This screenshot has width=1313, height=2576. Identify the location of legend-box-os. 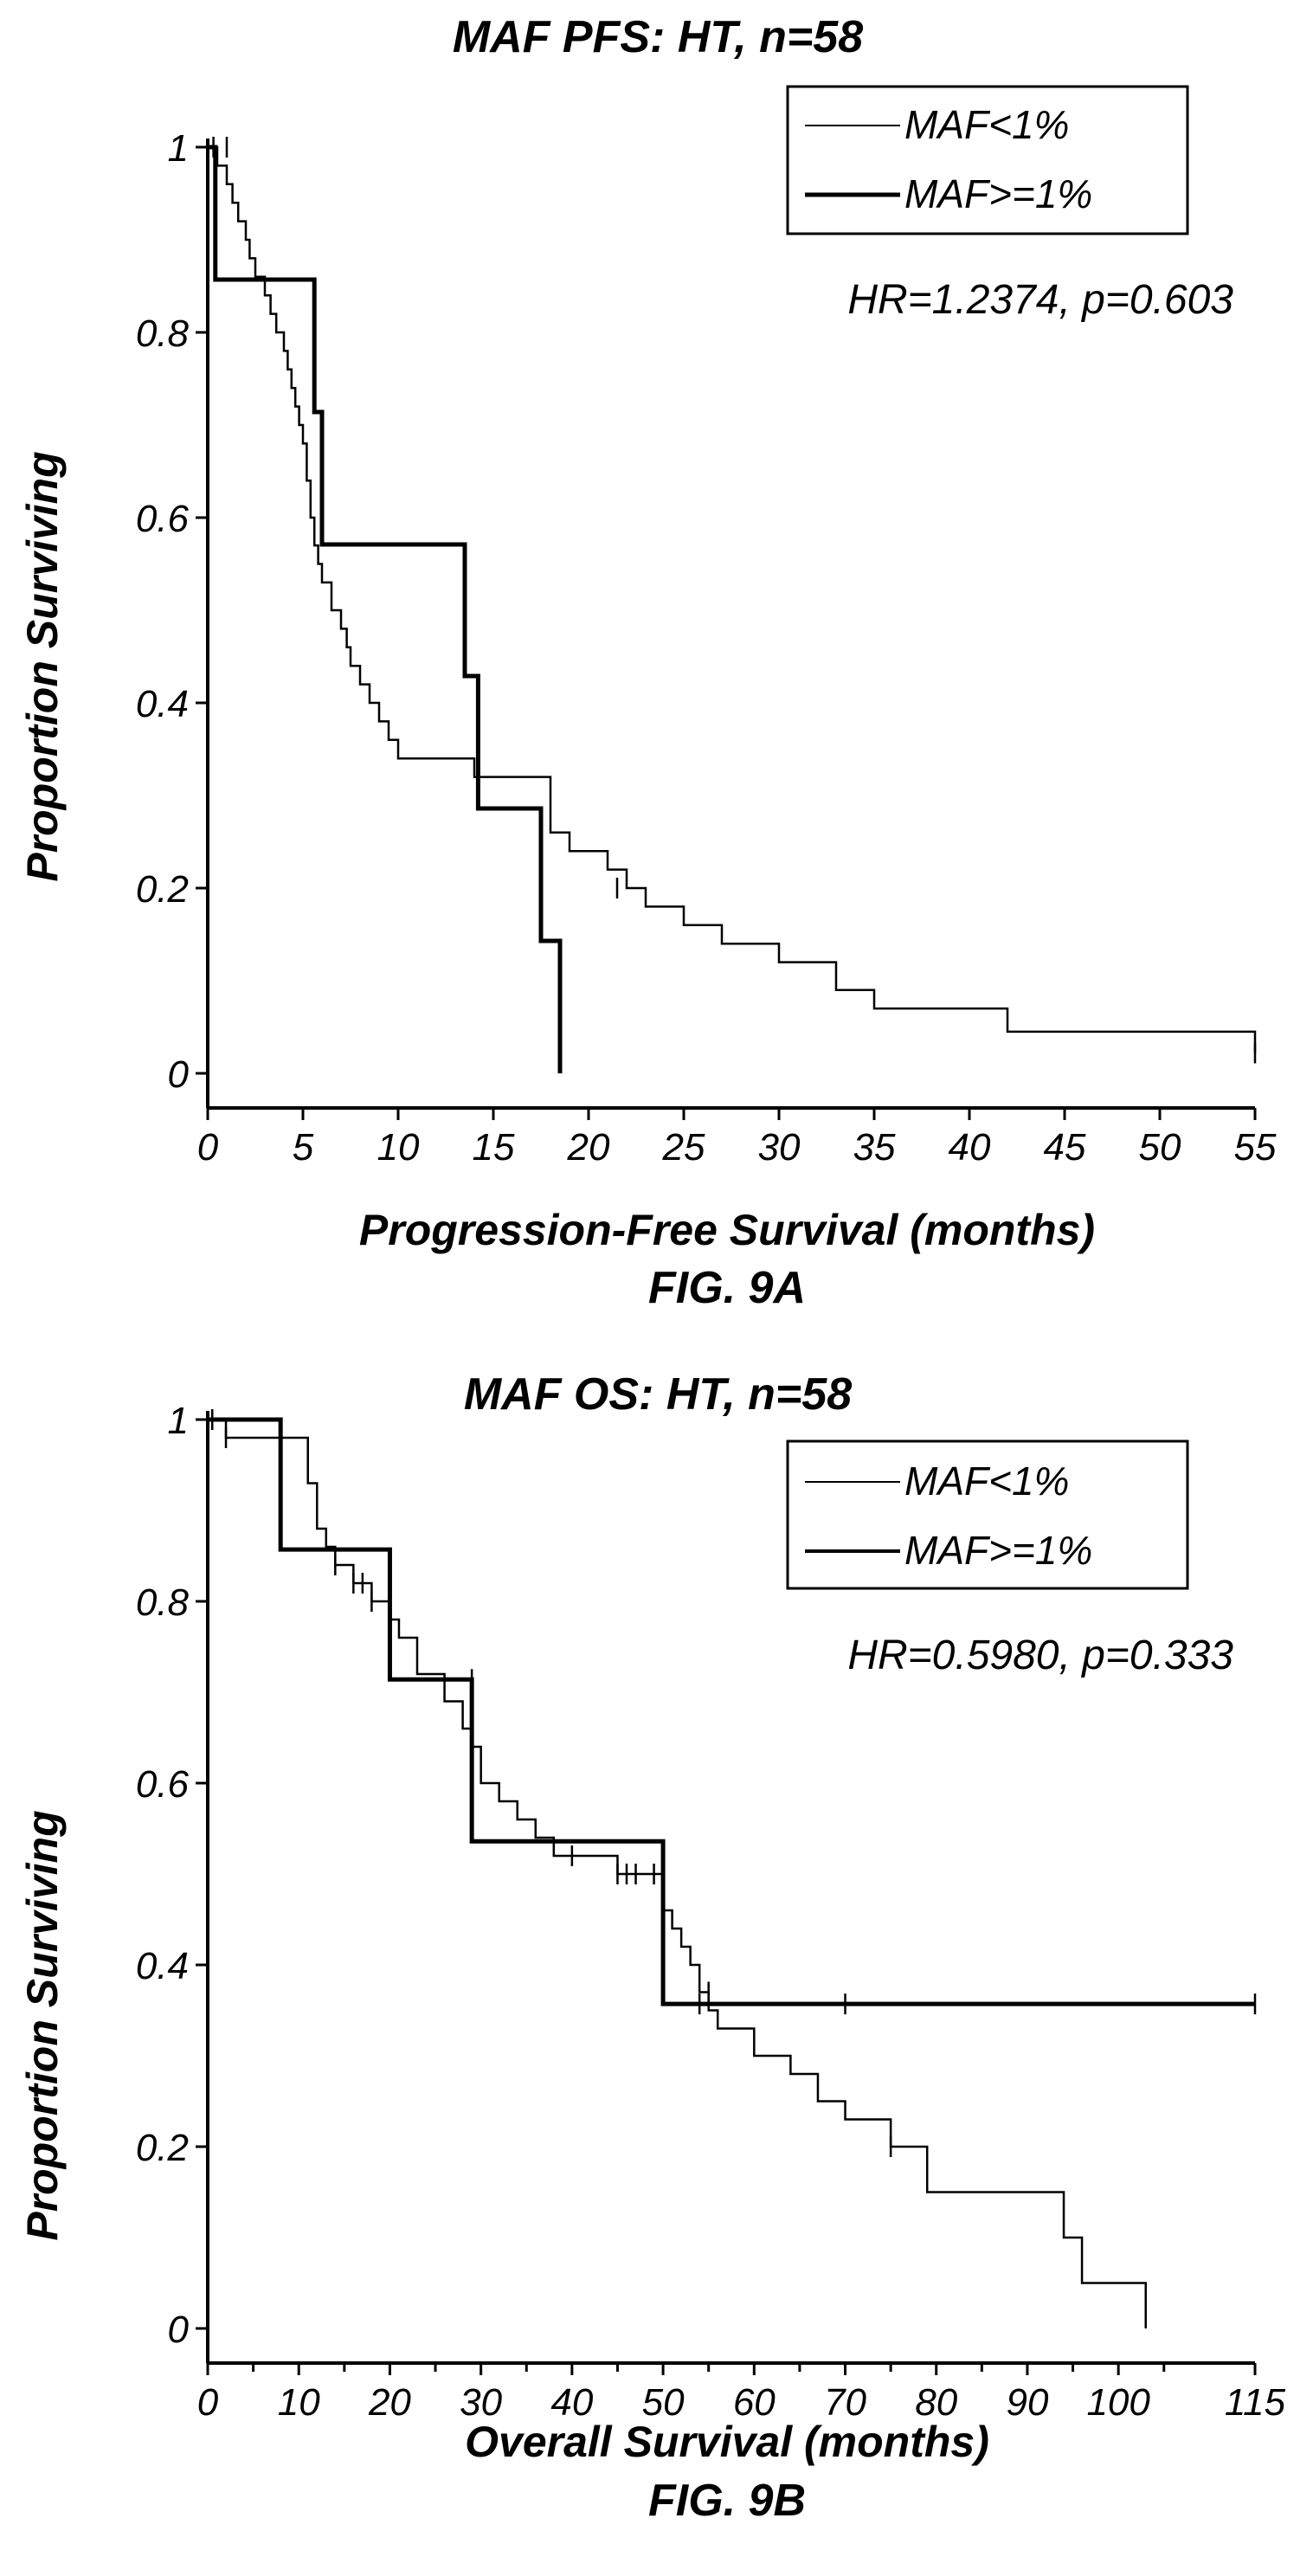
(988, 1514).